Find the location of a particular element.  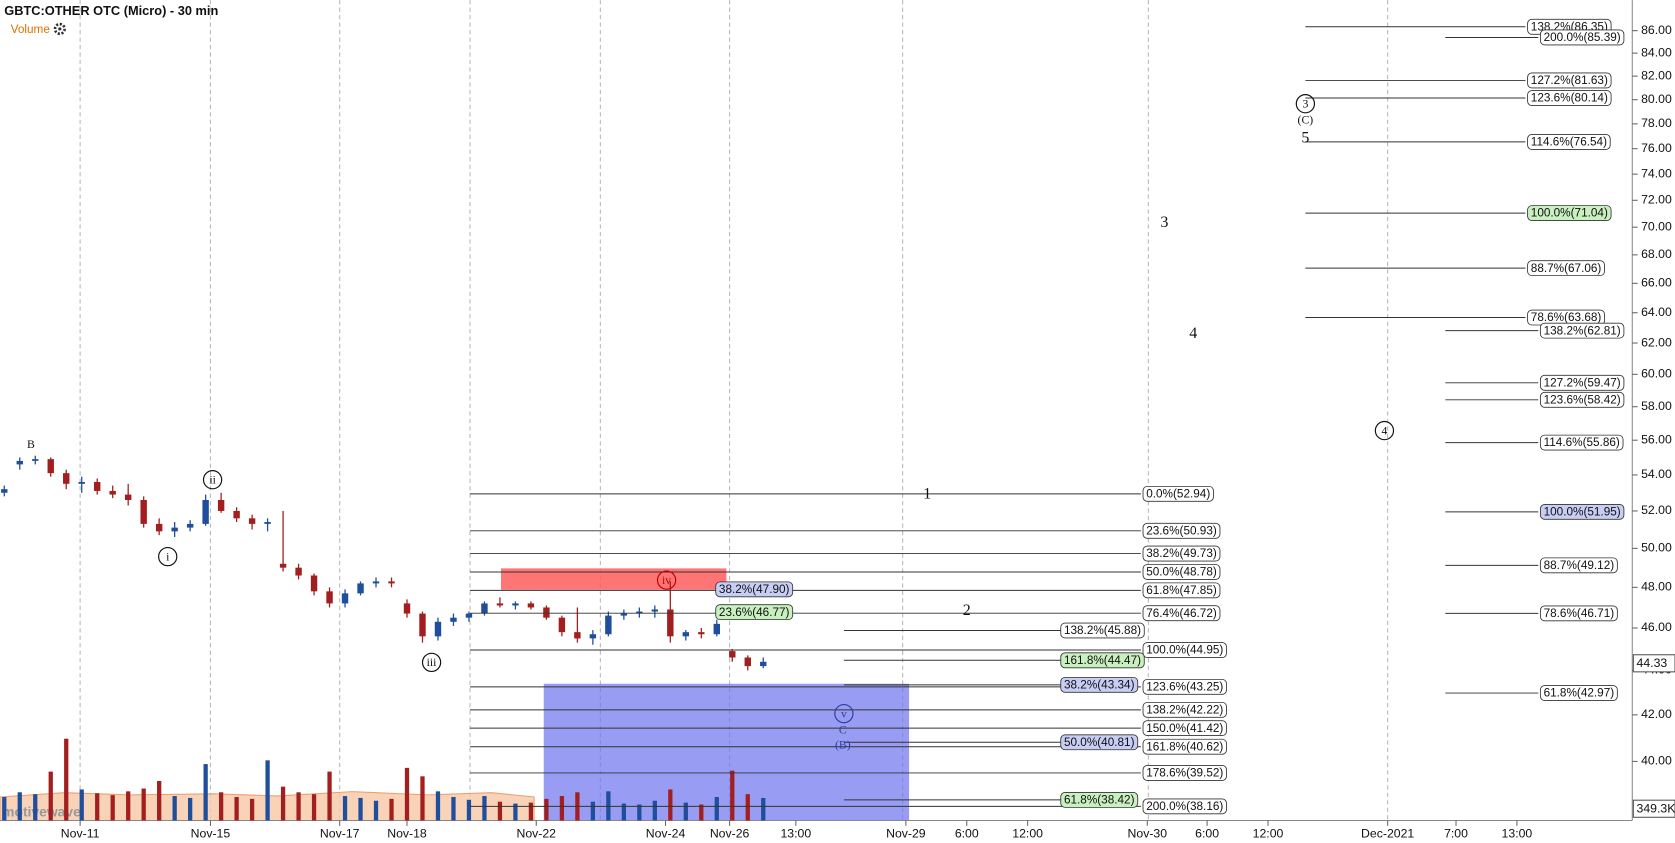

fib-label: 88.7%(67.06) is located at coordinates (1566, 268).